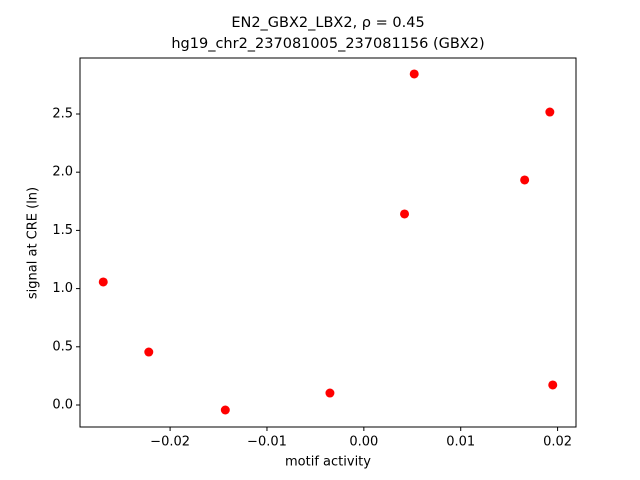 This screenshot has height=480, width=640. I want to click on y-tick-label: 0.0, so click(62, 404).